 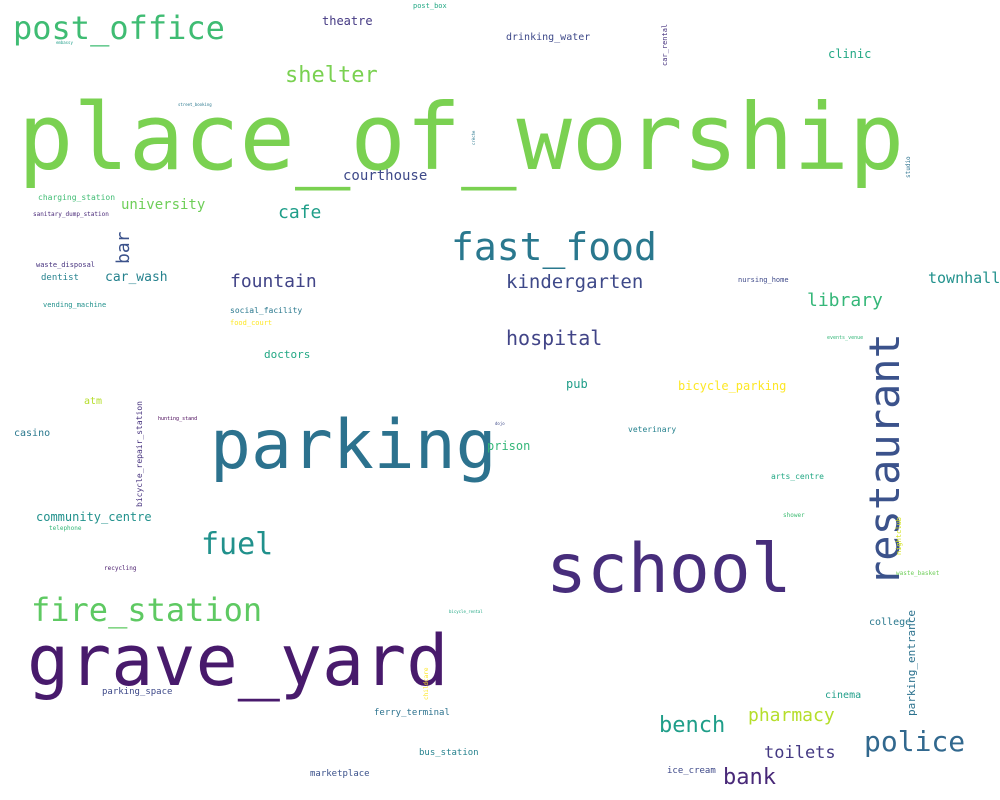 I want to click on word-car-wash: car_wash, so click(x=136, y=277).